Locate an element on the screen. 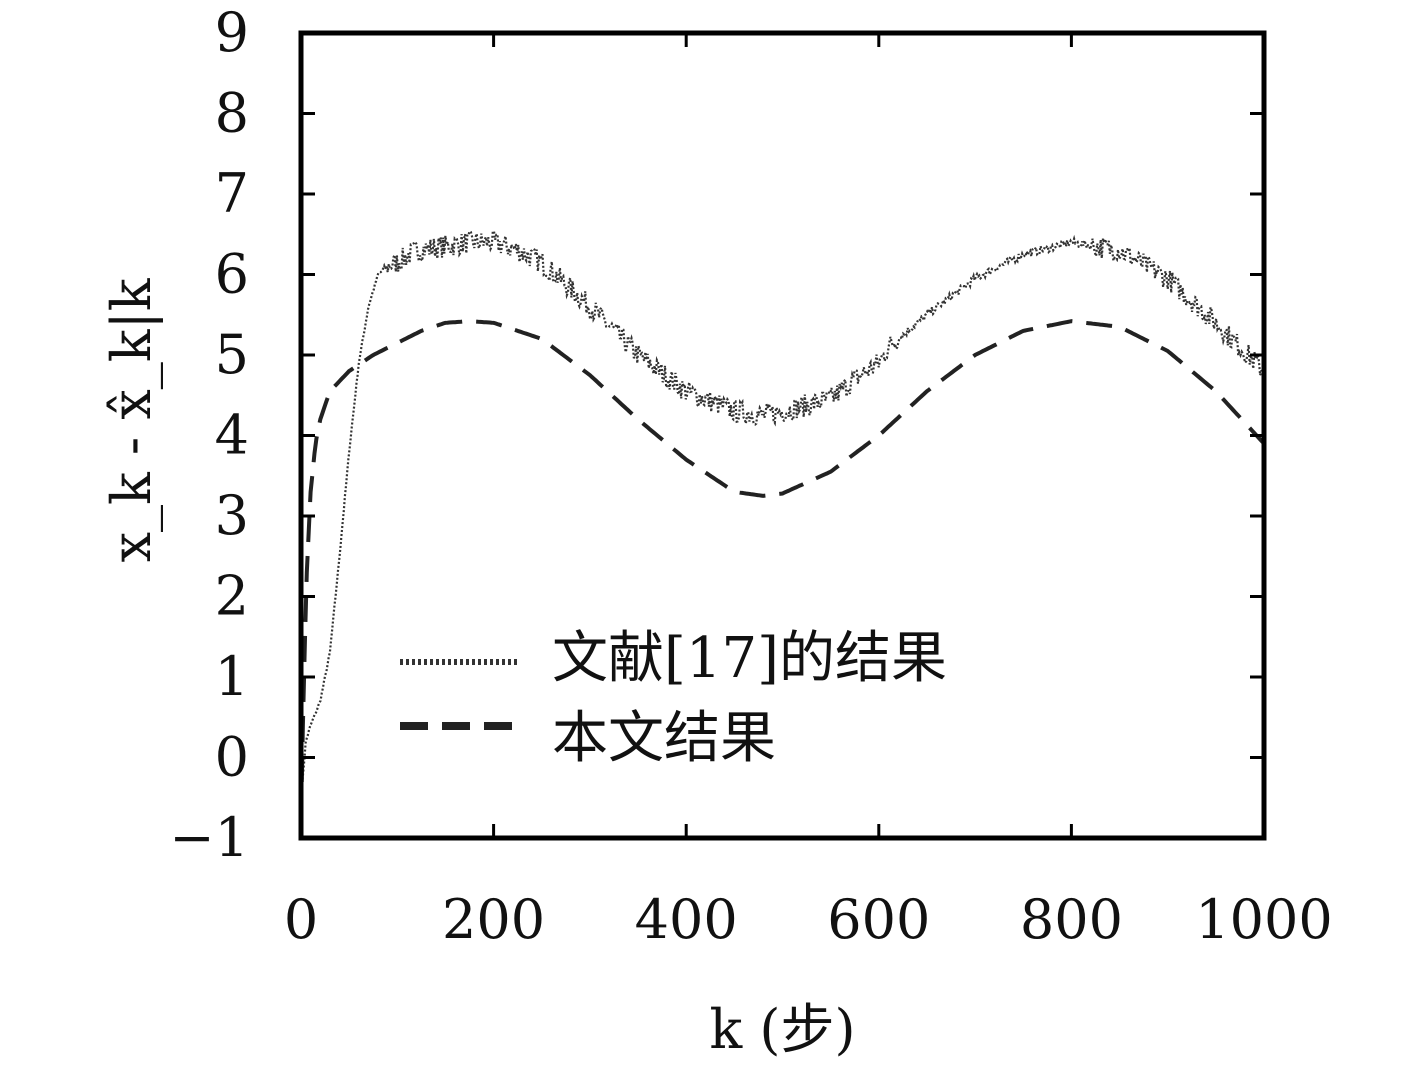  y-tick-label: 1 is located at coordinates (232, 676).